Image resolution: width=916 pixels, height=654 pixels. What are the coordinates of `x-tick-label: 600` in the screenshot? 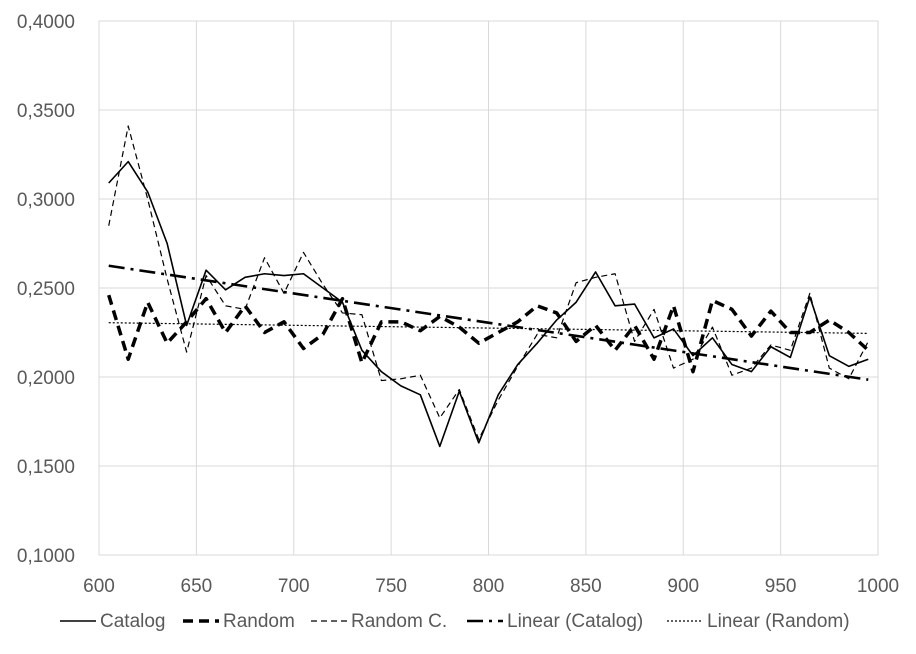 It's located at (99, 586).